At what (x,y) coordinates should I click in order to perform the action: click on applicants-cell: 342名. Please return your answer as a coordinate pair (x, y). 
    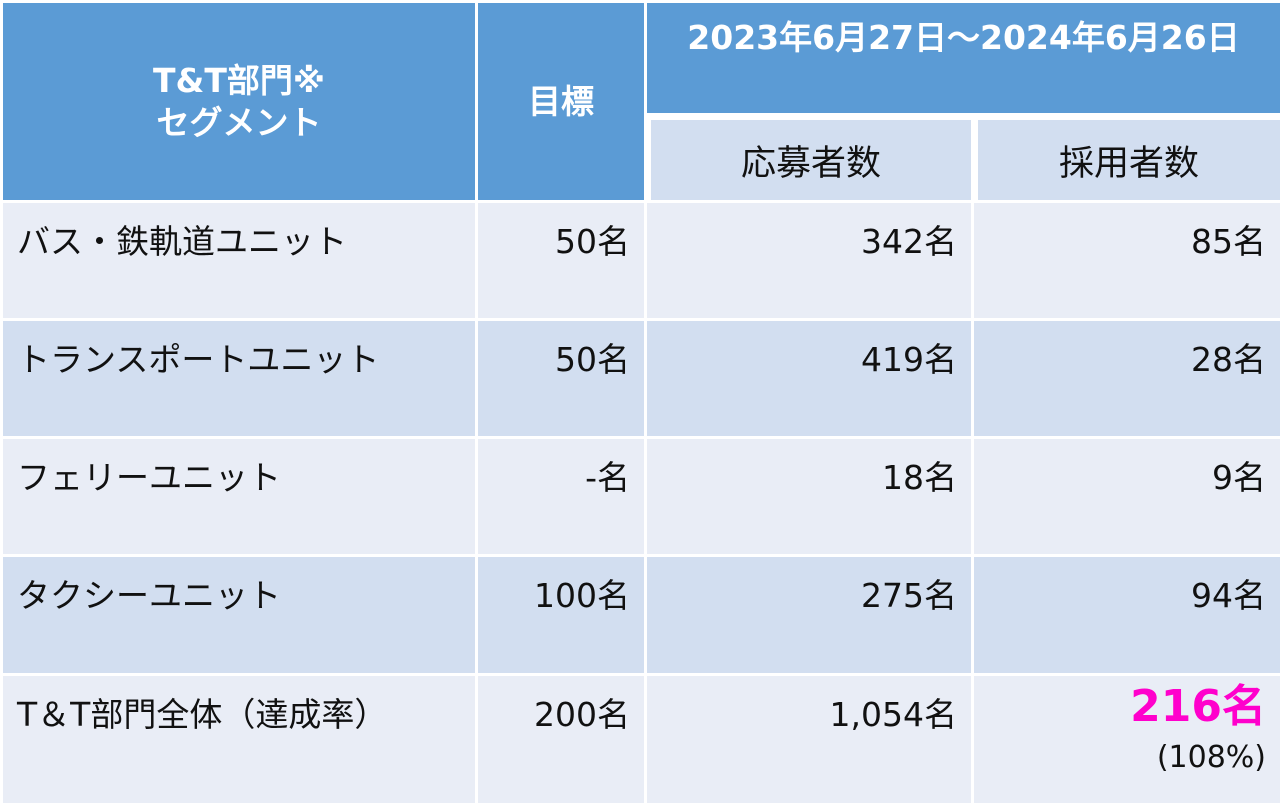
    Looking at the image, I should click on (809, 261).